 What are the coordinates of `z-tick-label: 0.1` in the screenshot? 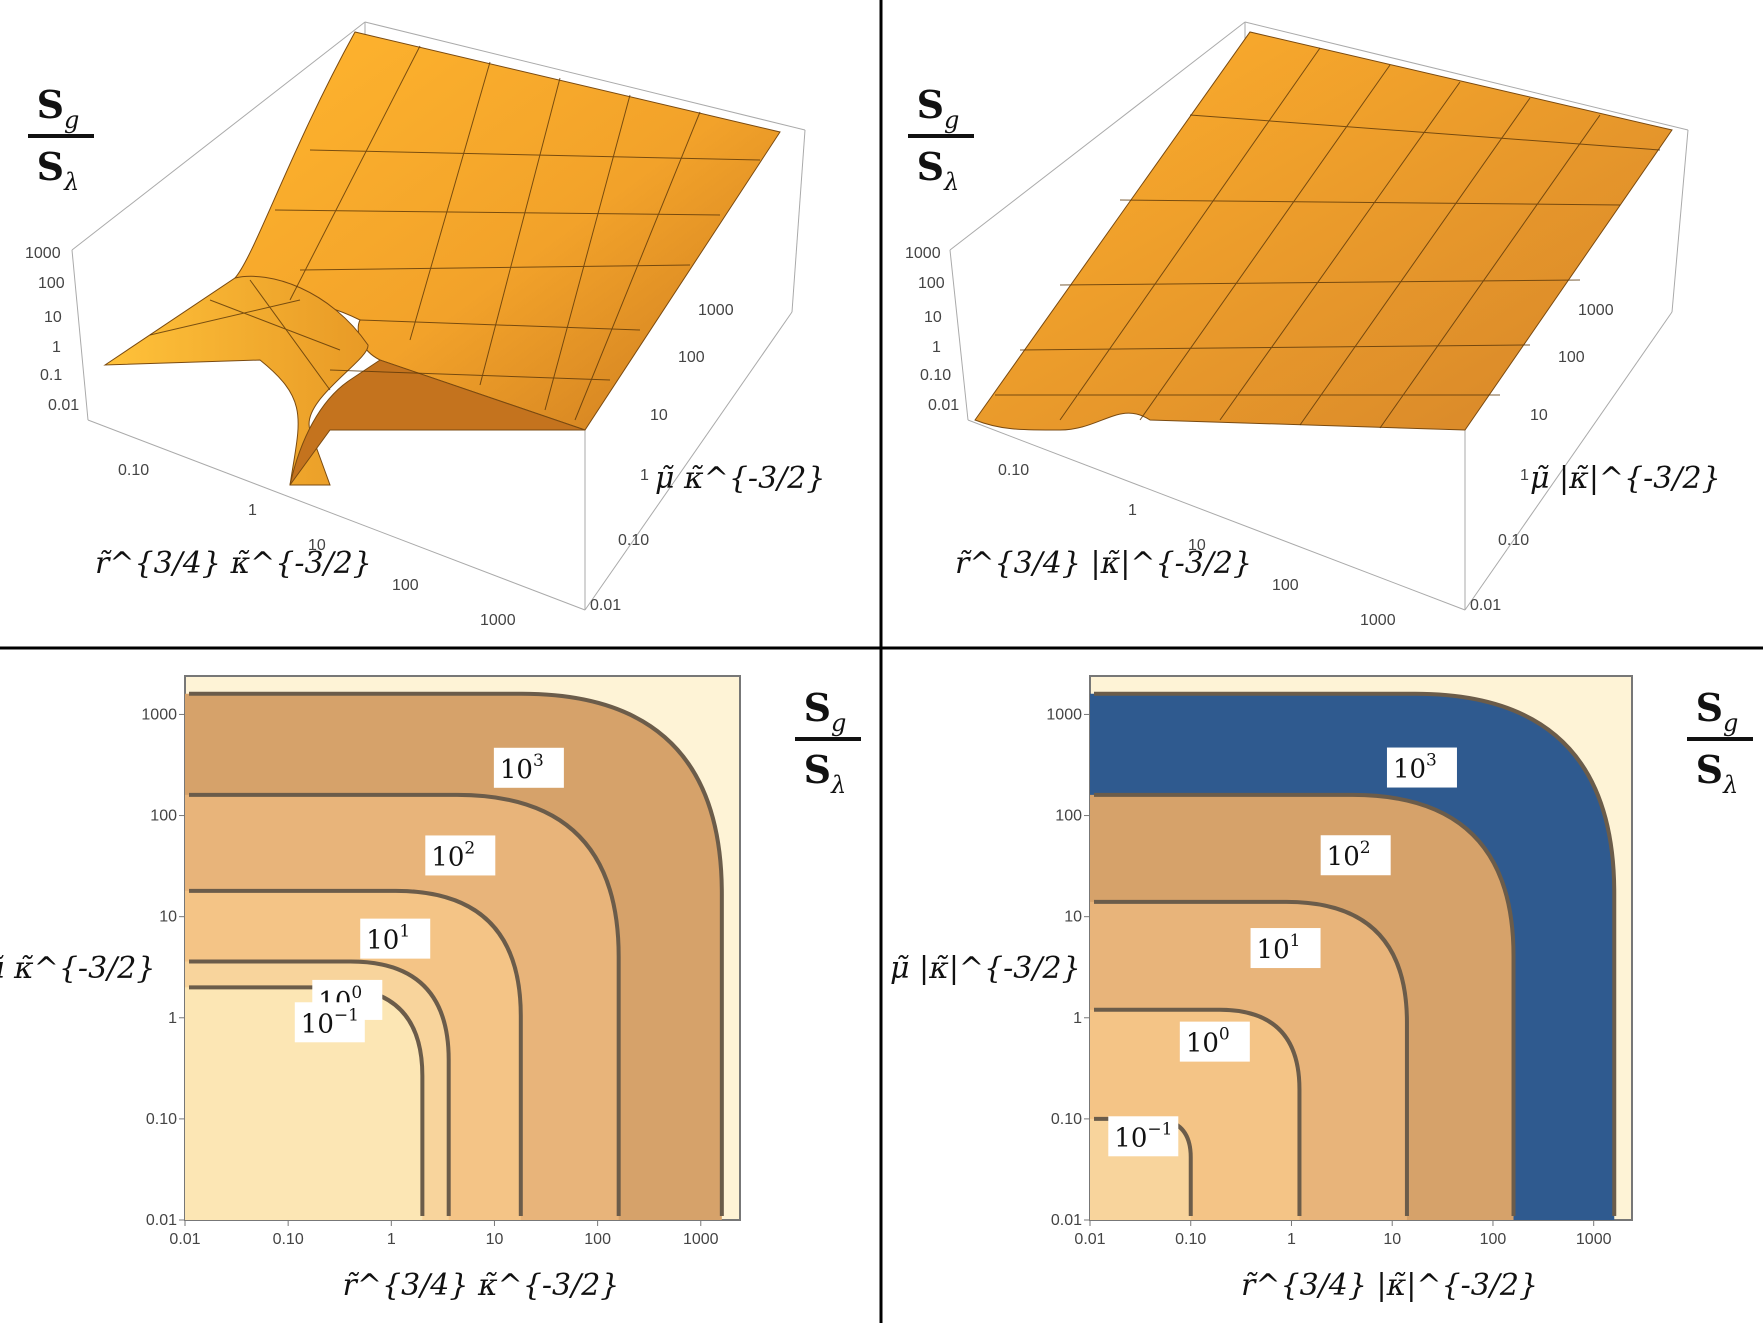 It's located at (51, 375).